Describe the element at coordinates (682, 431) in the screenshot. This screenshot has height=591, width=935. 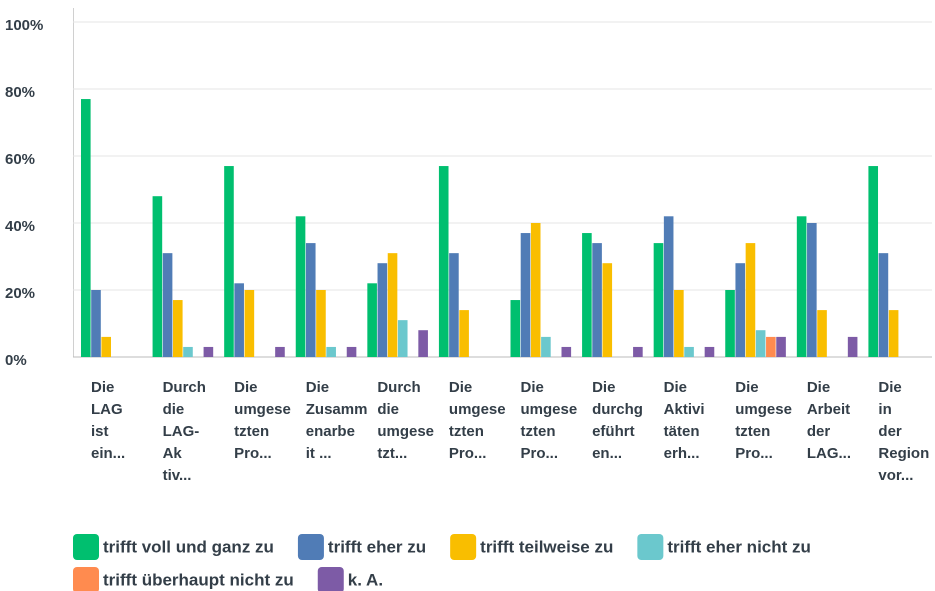
I see `x-tick-label: täten` at that location.